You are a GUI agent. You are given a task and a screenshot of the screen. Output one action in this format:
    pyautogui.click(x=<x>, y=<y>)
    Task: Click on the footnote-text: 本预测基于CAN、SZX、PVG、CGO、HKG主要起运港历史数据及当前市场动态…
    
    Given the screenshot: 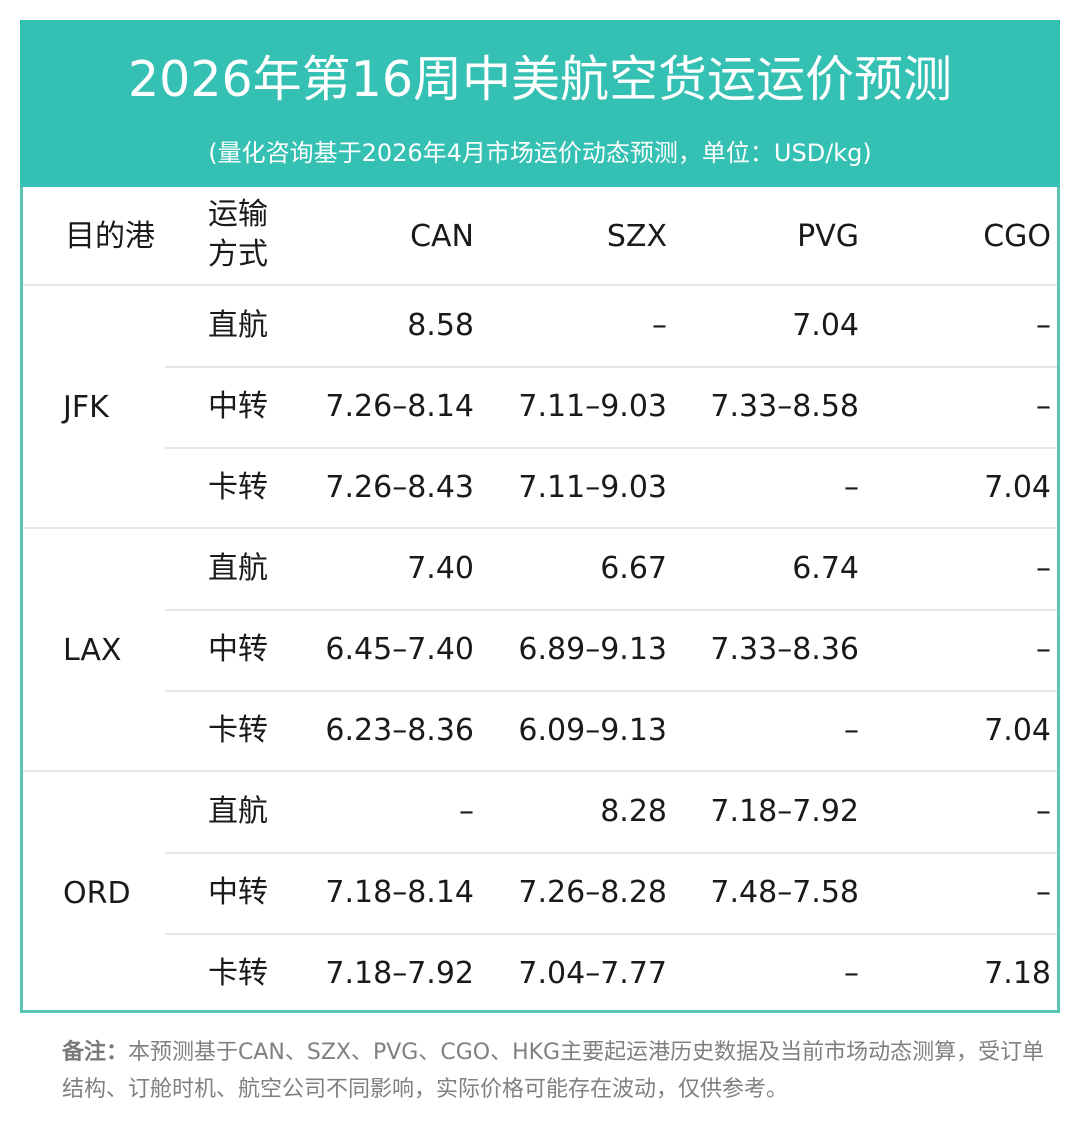 What is the action you would take?
    pyautogui.click(x=553, y=1071)
    